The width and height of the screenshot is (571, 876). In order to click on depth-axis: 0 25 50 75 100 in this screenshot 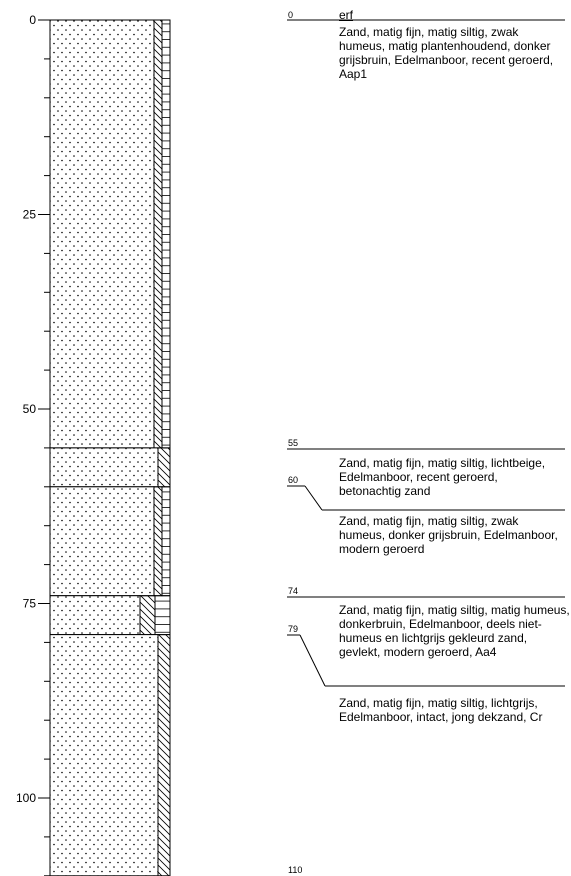, I will do `click(33, 444)`.